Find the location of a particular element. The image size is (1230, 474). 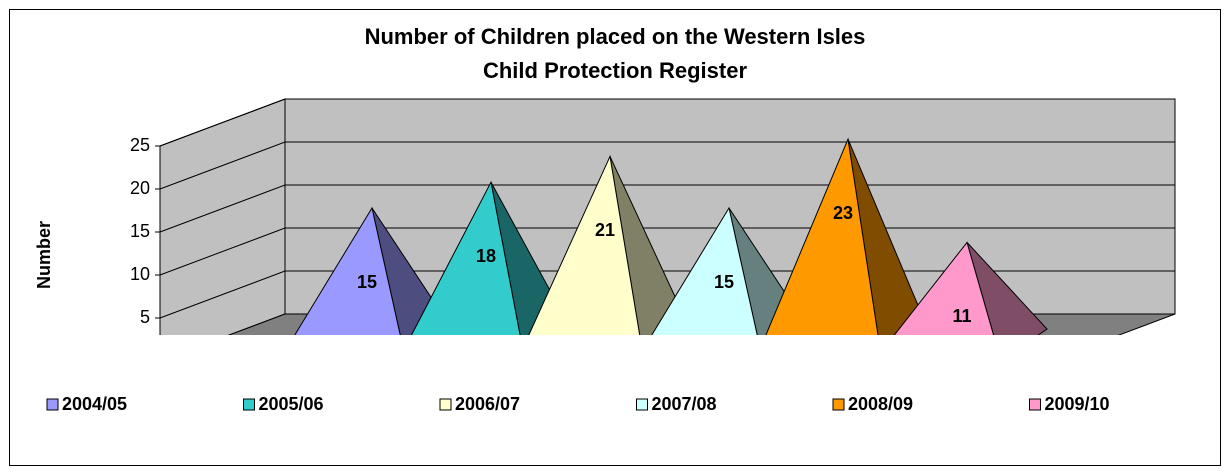

legend-label: 2004/05 is located at coordinates (94, 404).